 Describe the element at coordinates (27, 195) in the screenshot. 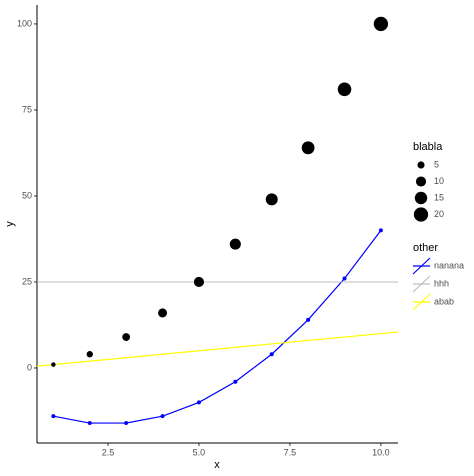

I see `y-tick-label: 50` at that location.